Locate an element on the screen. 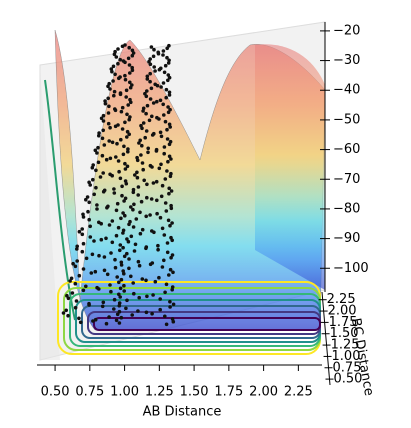 The width and height of the screenshot is (411, 428). y-axis is located at coordinates (326, 338).